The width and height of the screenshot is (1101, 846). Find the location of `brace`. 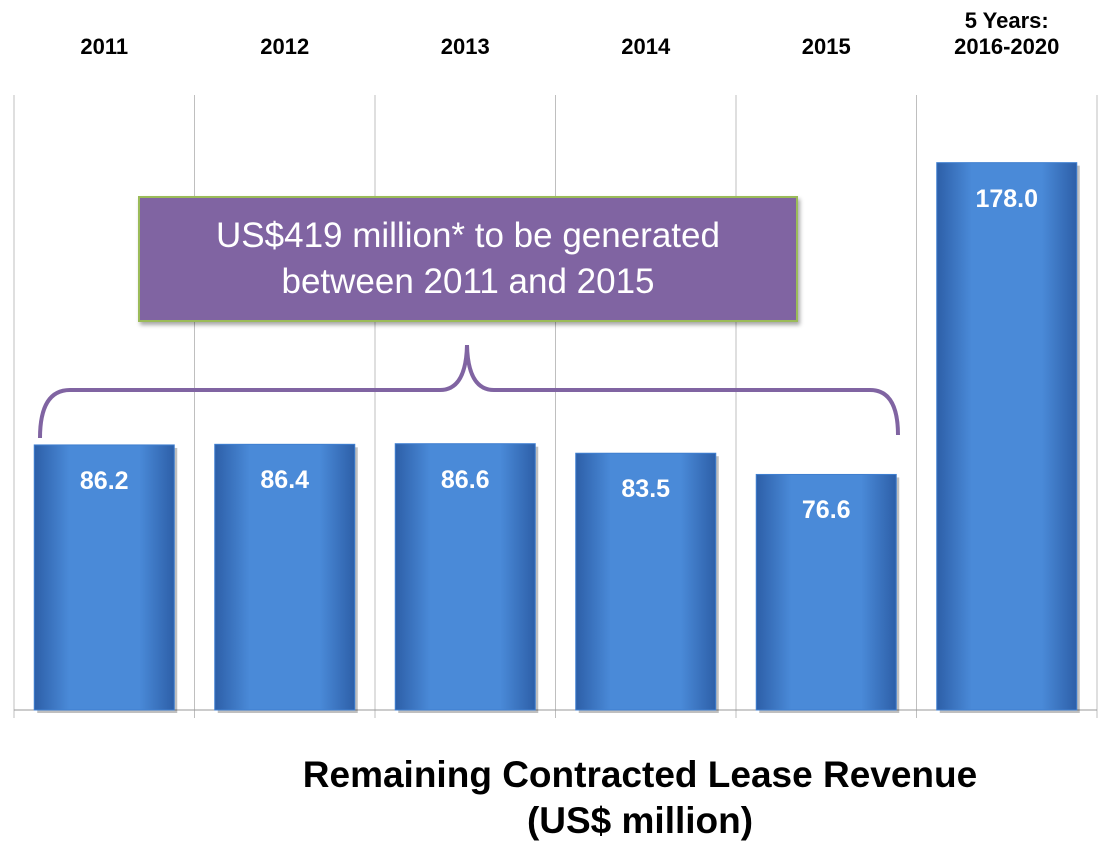

brace is located at coordinates (469, 391).